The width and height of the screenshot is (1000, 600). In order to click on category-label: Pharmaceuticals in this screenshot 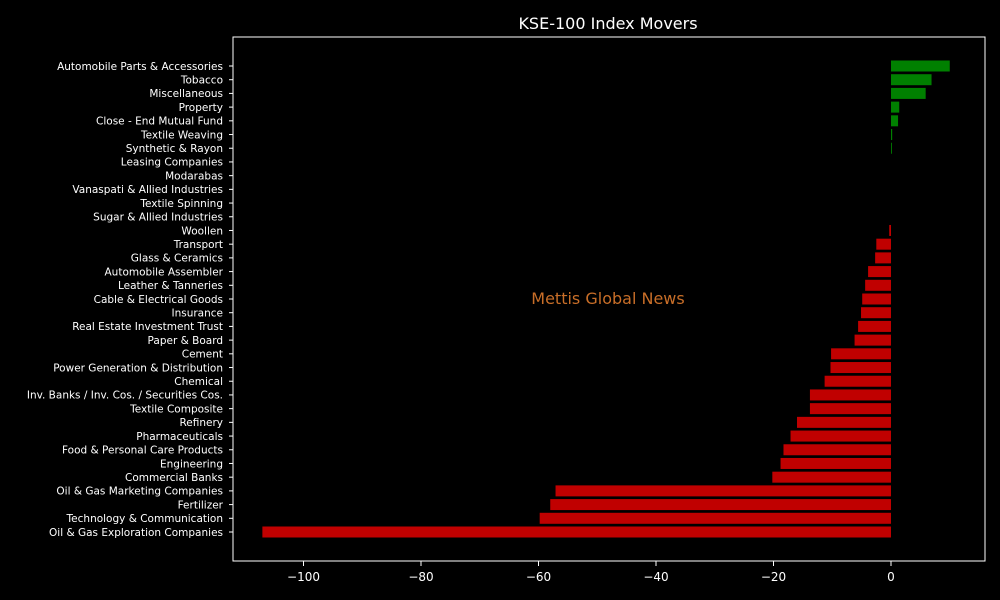, I will do `click(179, 437)`.